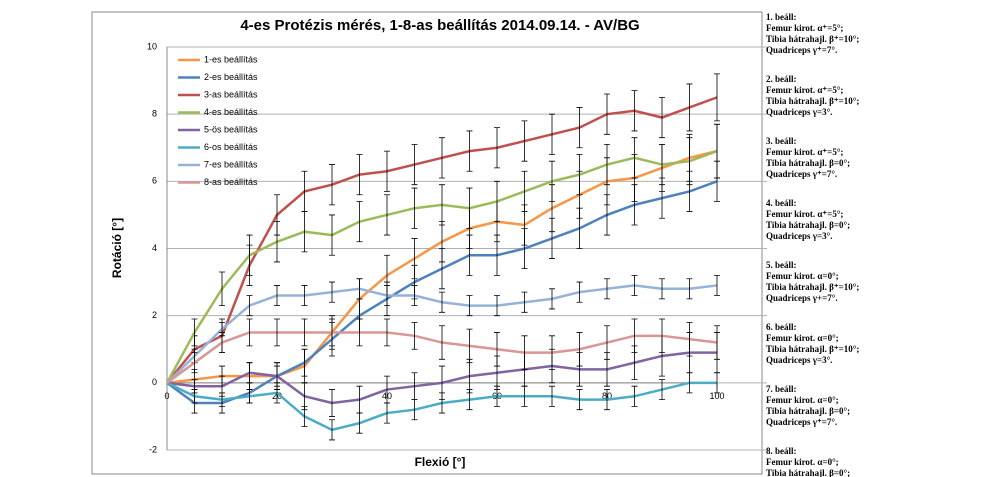 The image size is (987, 477). What do you see at coordinates (781, 265) in the screenshot?
I see `note-title: 5. beáll:` at bounding box center [781, 265].